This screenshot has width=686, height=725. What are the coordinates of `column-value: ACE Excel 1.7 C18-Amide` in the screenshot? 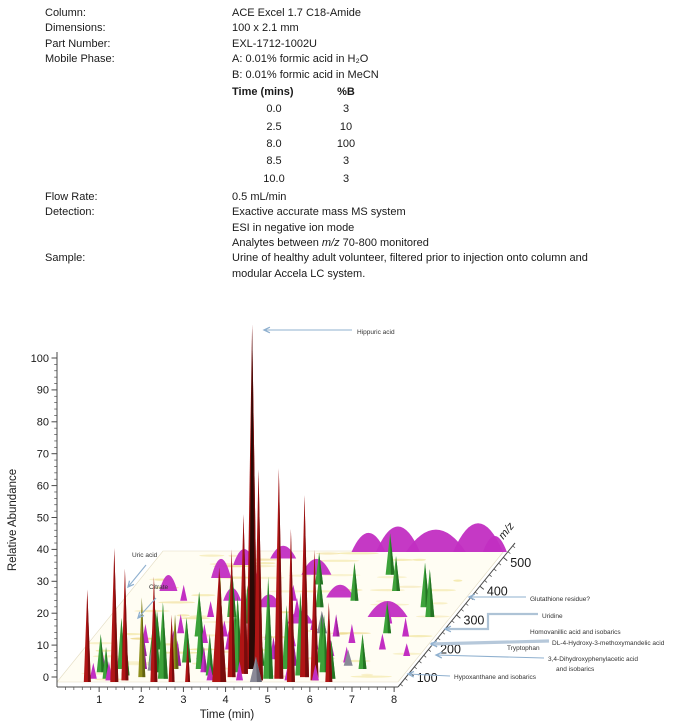 It's located at (296, 13).